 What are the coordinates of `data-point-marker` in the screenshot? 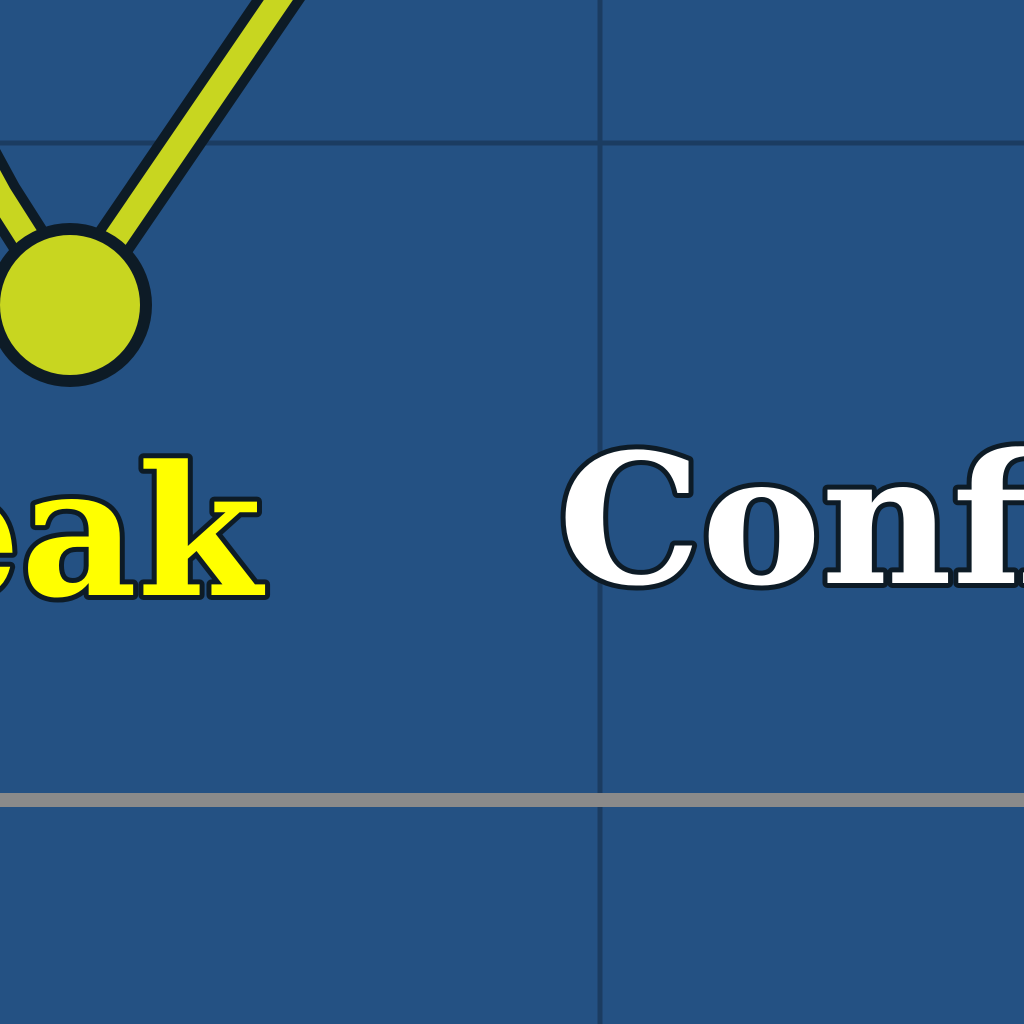 It's located at (76, 305).